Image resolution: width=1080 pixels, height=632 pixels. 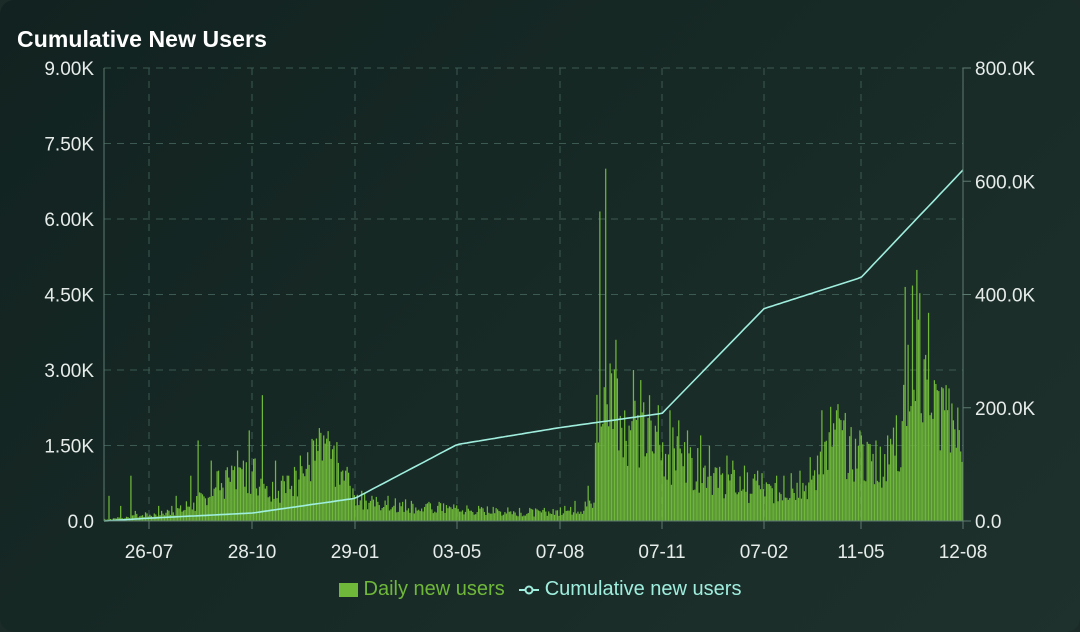 What do you see at coordinates (69, 371) in the screenshot?
I see `y-left-tick-label: 3.00K` at bounding box center [69, 371].